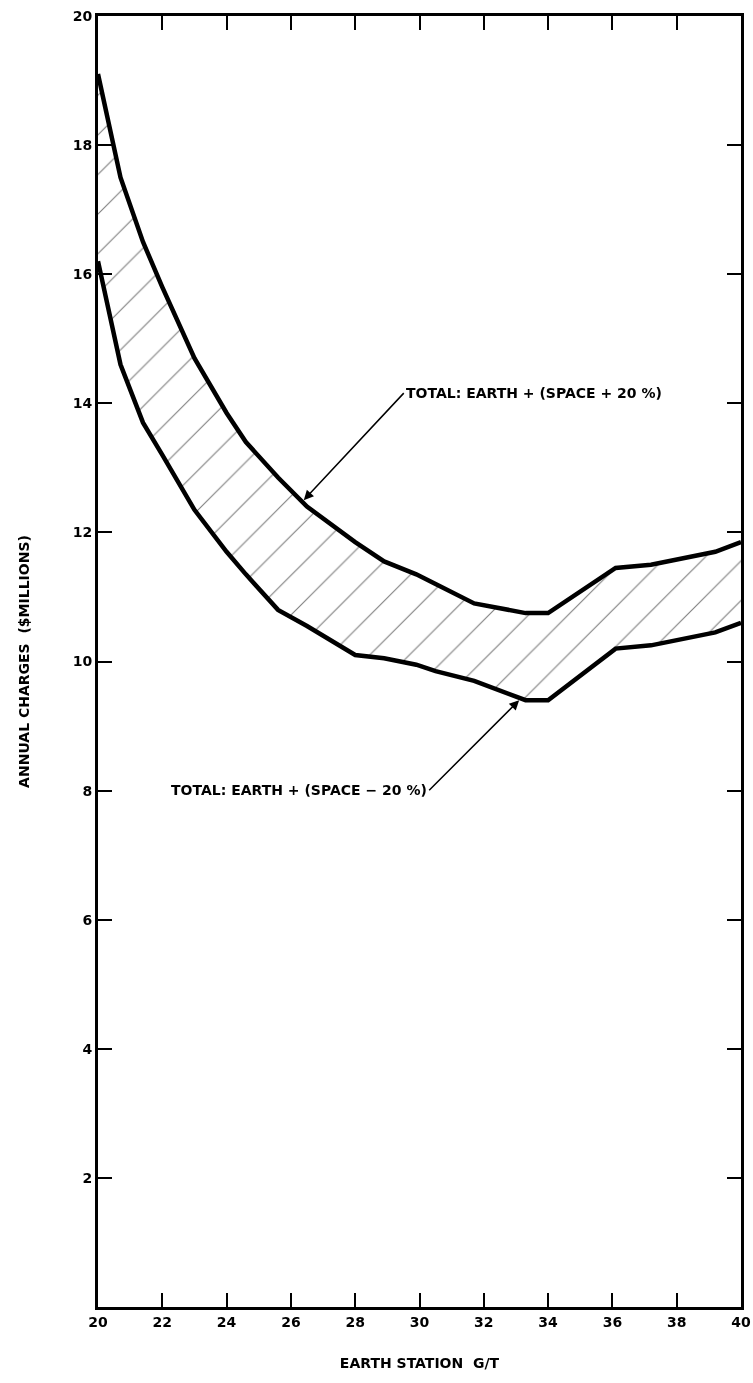  I want to click on x-tick-label: 30, so click(419, 1321).